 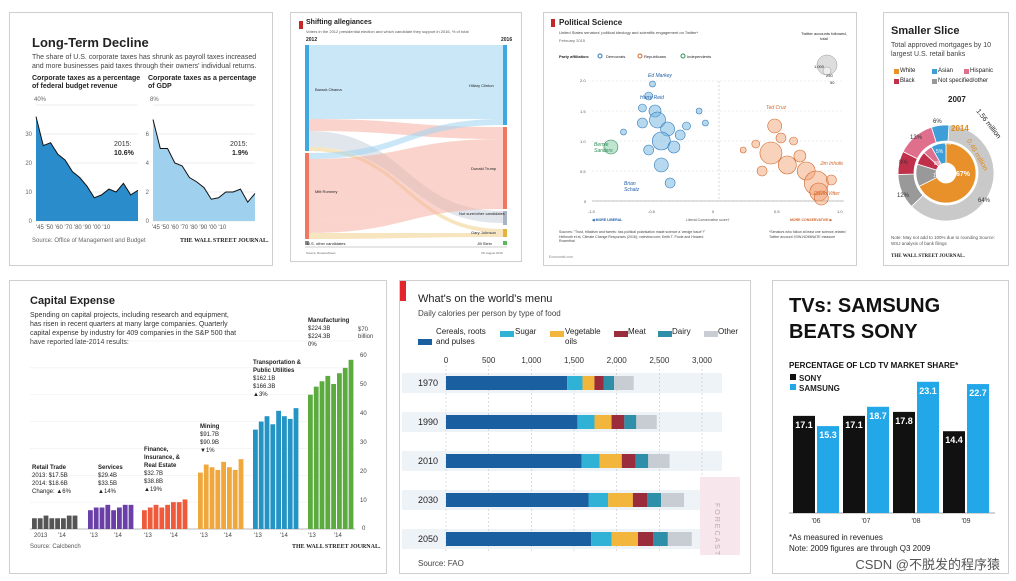 I want to click on more-conservative: MORE CONSERVATIVE ▶, so click(x=811, y=220).